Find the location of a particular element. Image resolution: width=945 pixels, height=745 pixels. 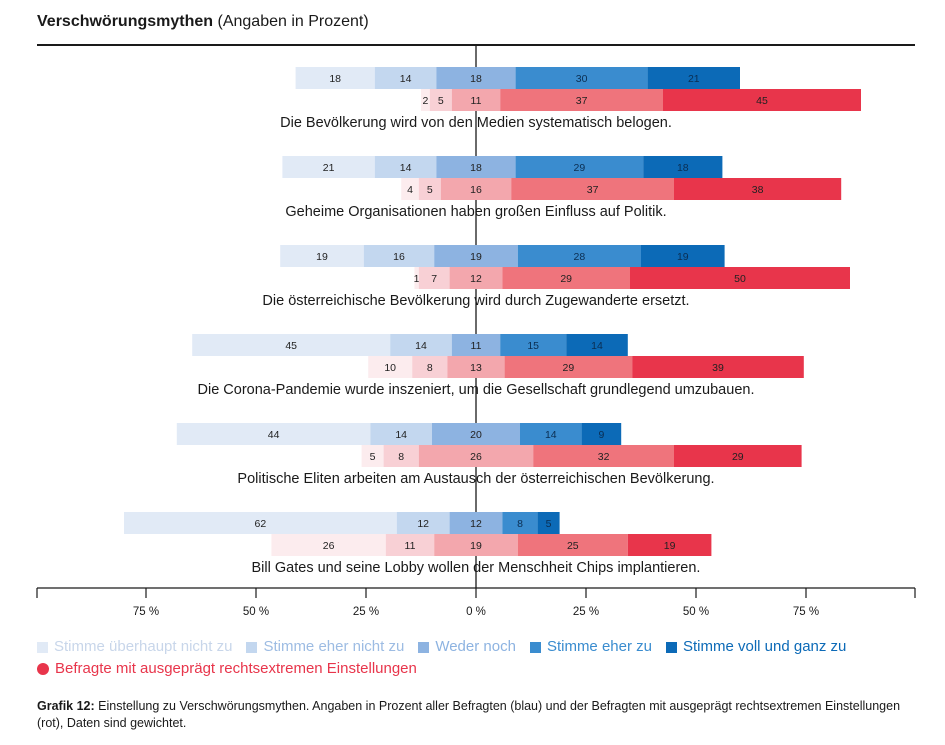

red-value-label: 39 is located at coordinates (718, 368).